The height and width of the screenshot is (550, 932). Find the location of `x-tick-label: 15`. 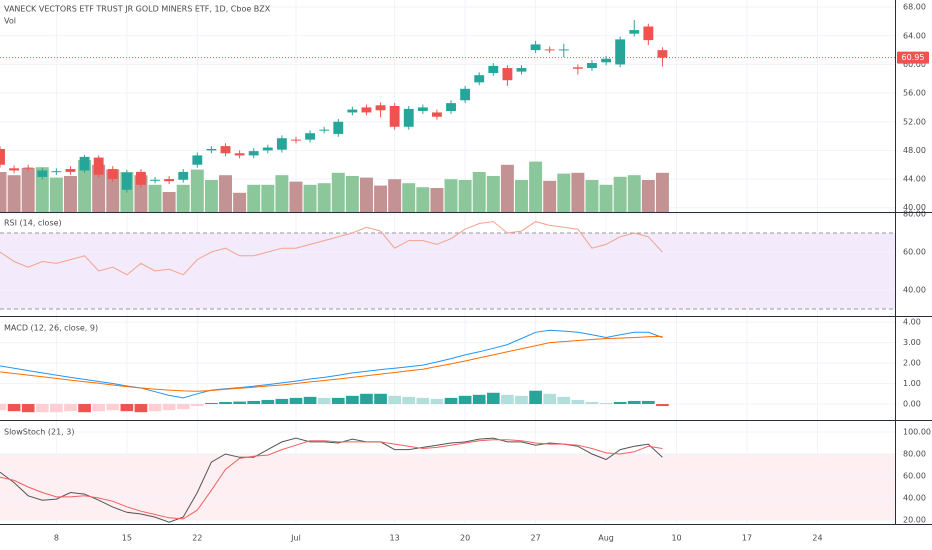

x-tick-label: 15 is located at coordinates (127, 538).